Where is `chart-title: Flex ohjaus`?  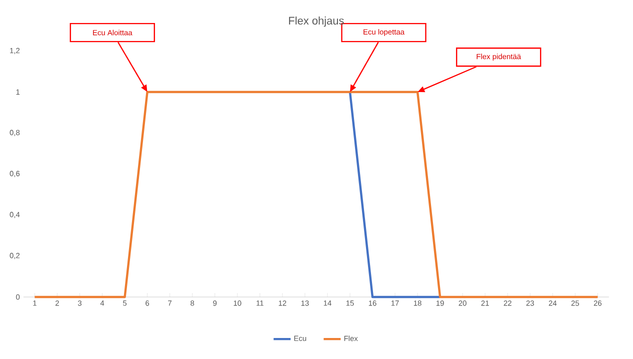
chart-title: Flex ohjaus is located at coordinates (316, 21).